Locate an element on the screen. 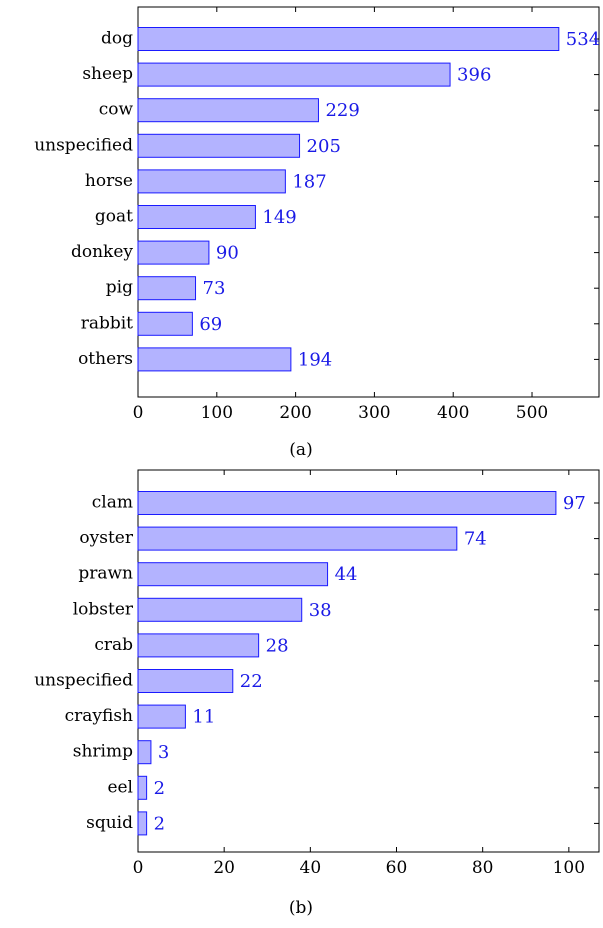 This screenshot has height=928, width=603. value-label: 90 is located at coordinates (227, 253).